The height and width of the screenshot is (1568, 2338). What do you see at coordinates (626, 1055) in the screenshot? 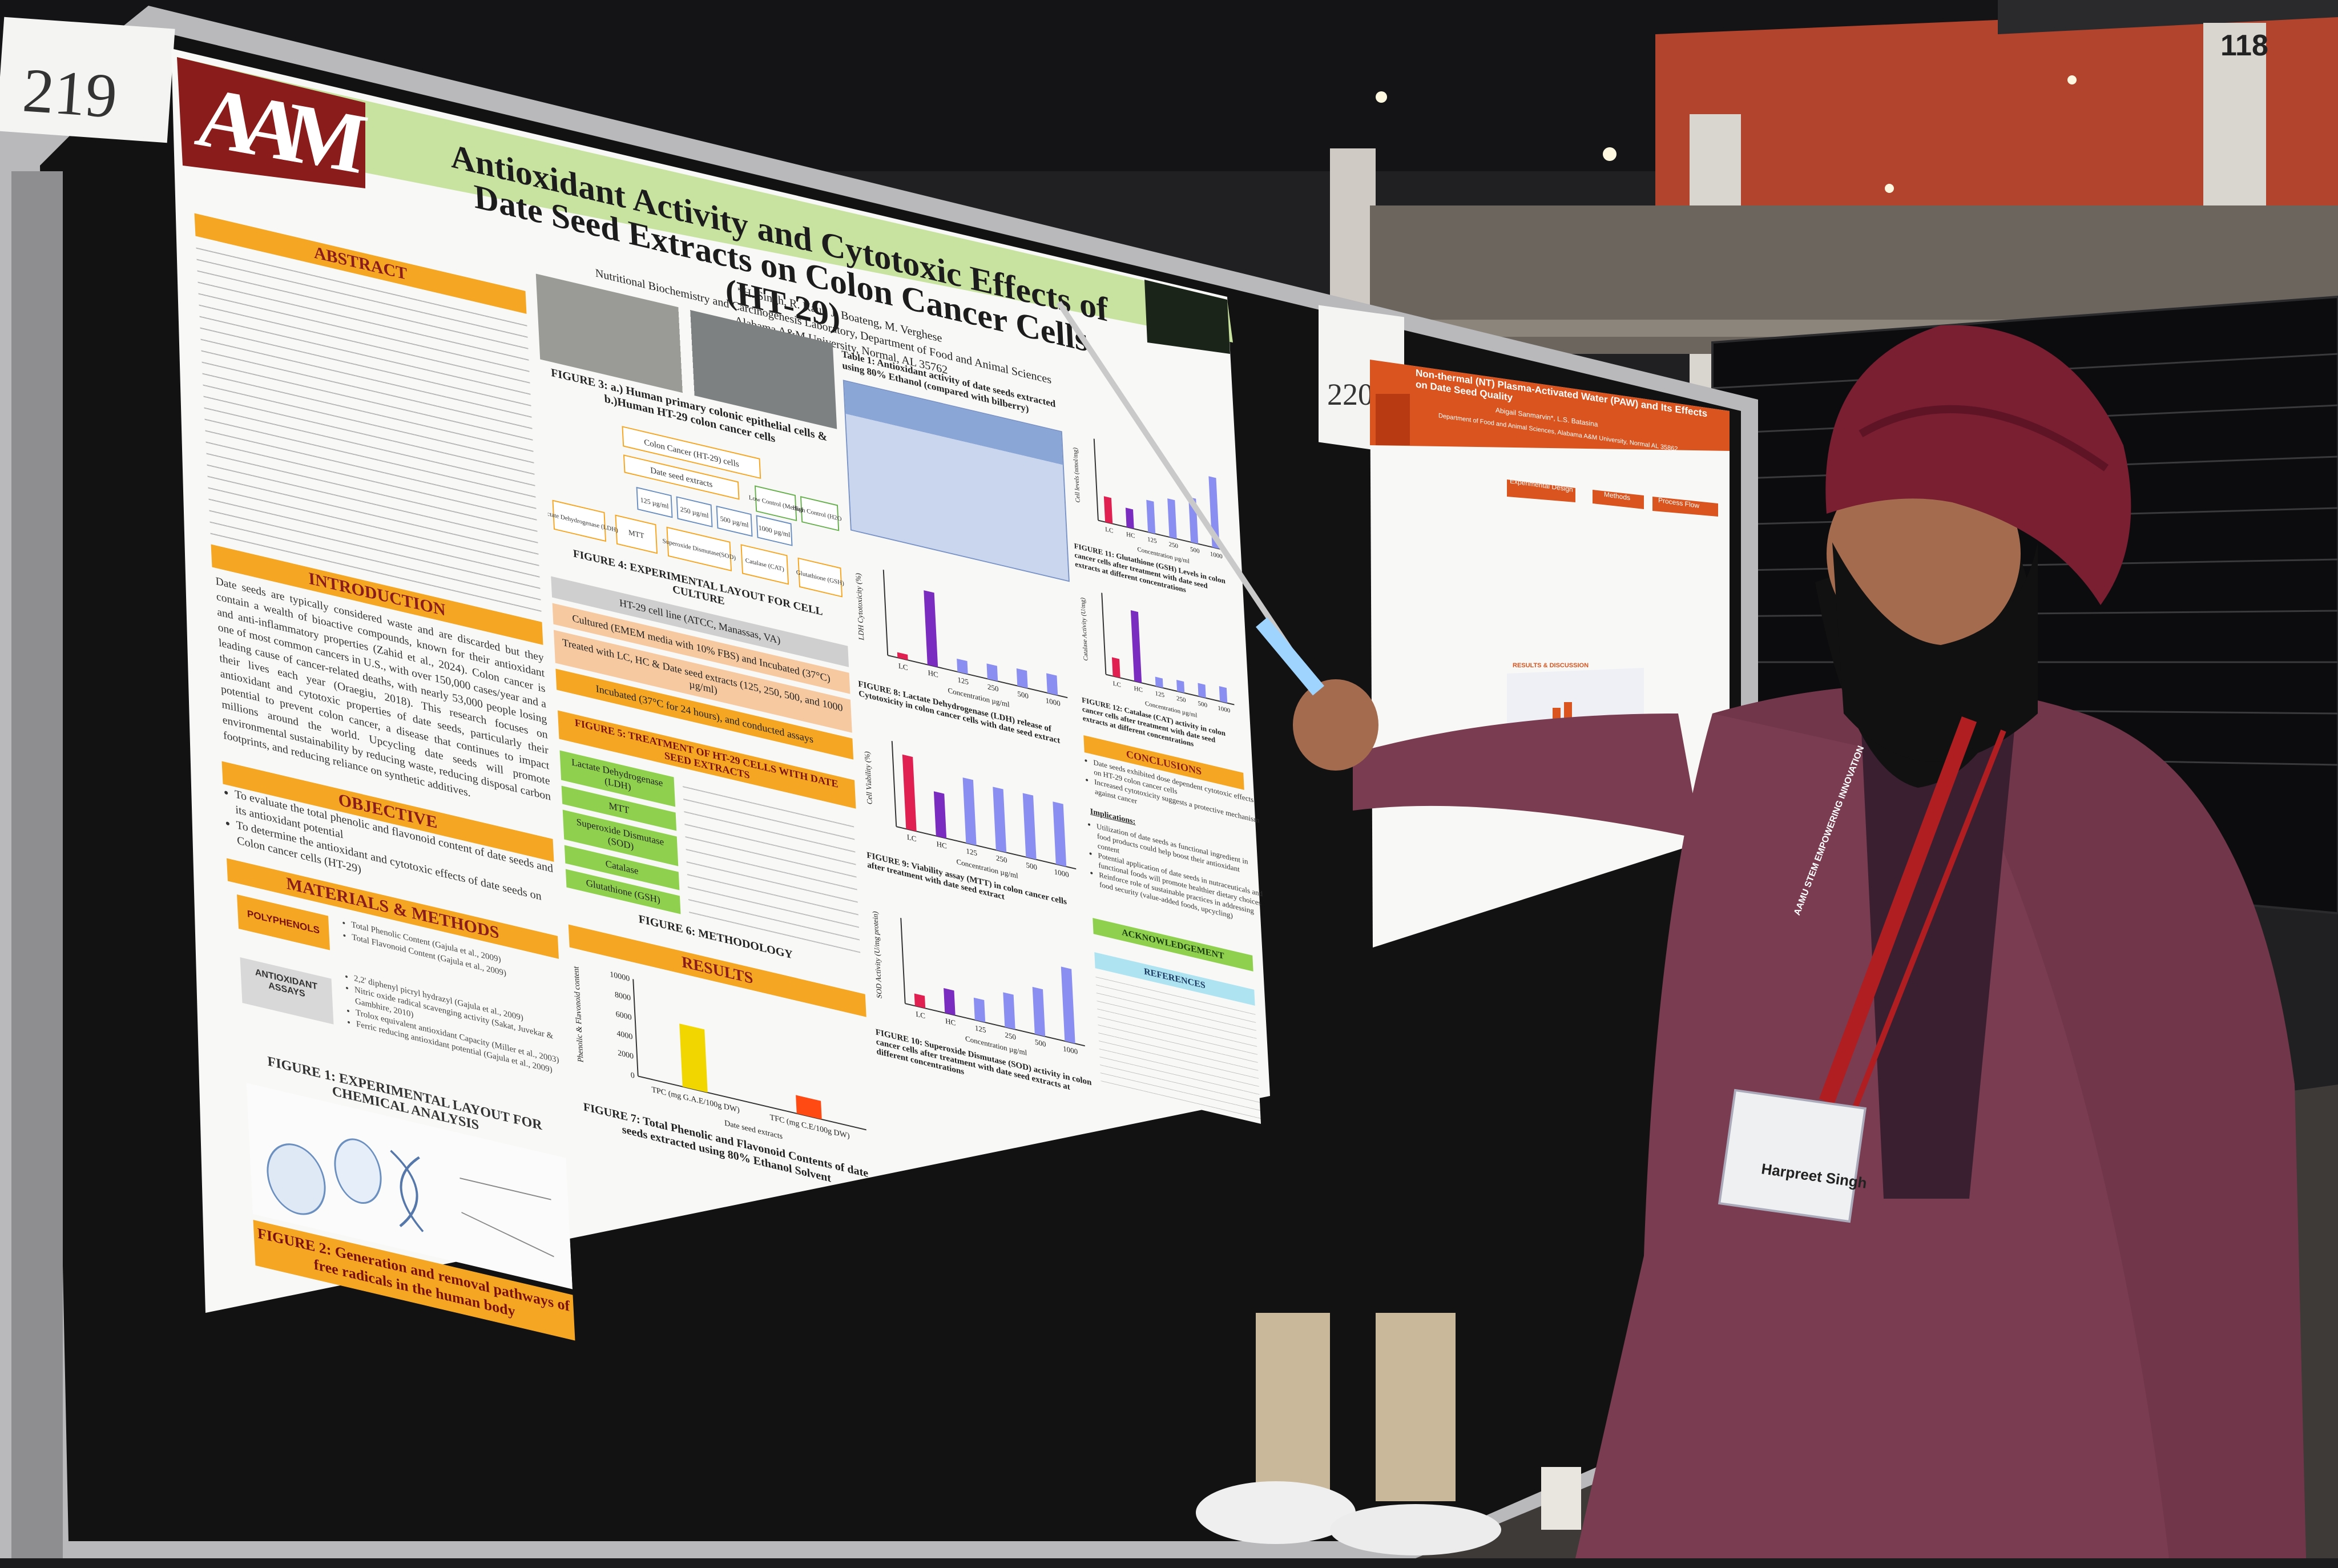
I see `y-tick-label: 2000` at bounding box center [626, 1055].